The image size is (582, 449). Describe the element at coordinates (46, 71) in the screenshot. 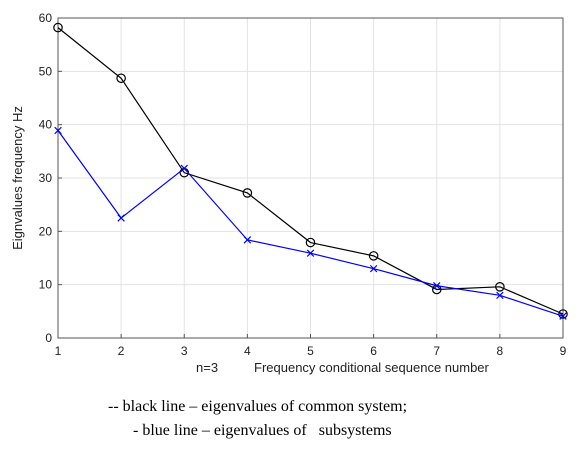

I see `y-tick-label: 50` at that location.